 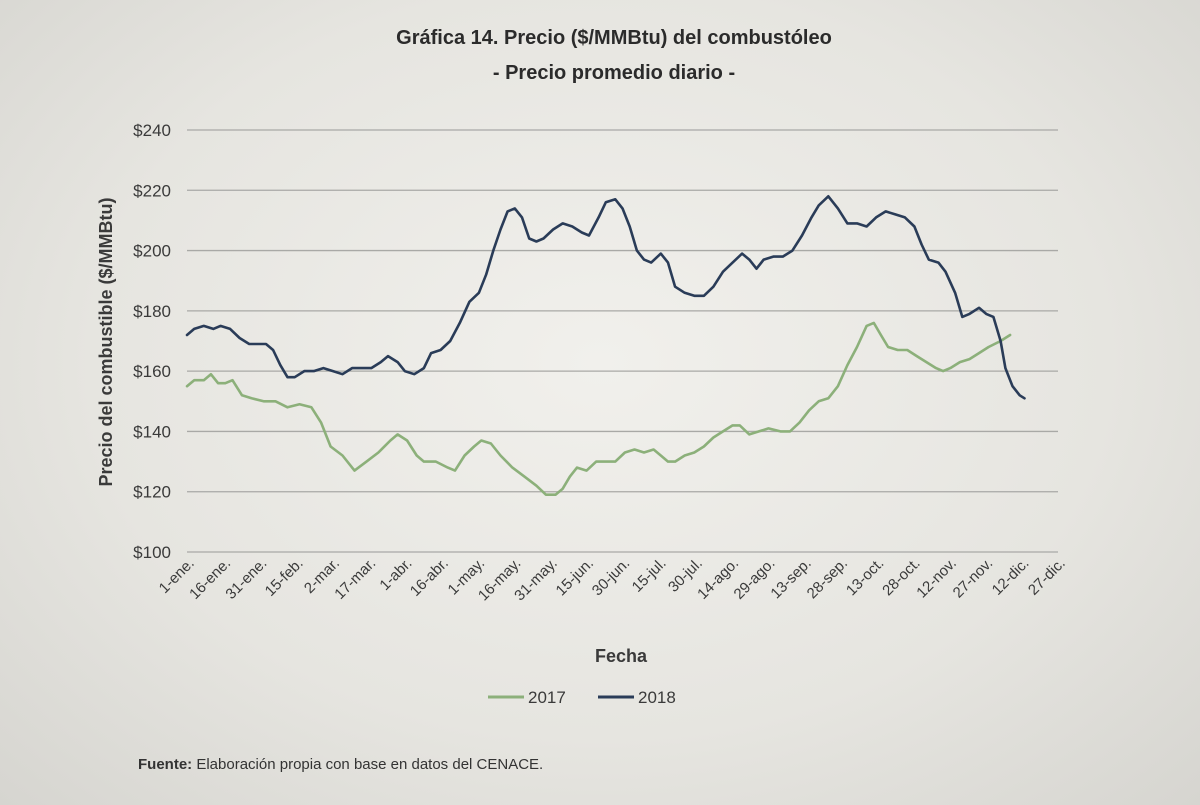 I want to click on x-tick-label: 28-sep., so click(x=827, y=578).